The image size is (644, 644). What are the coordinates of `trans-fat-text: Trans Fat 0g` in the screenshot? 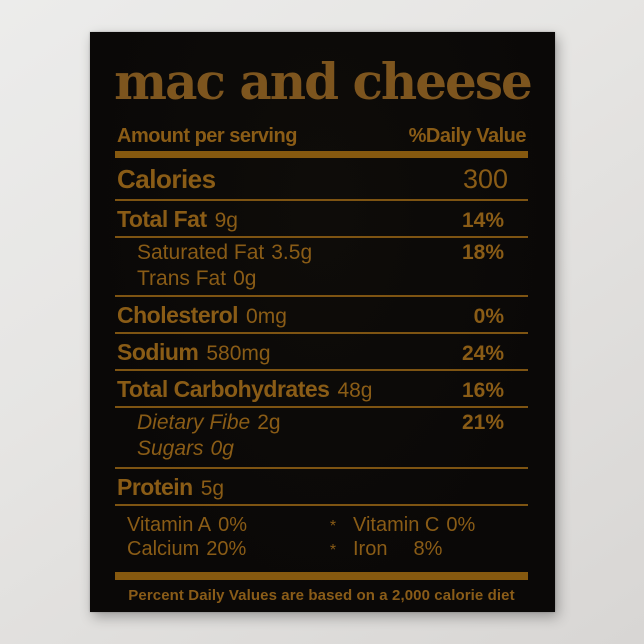 It's located at (196, 279).